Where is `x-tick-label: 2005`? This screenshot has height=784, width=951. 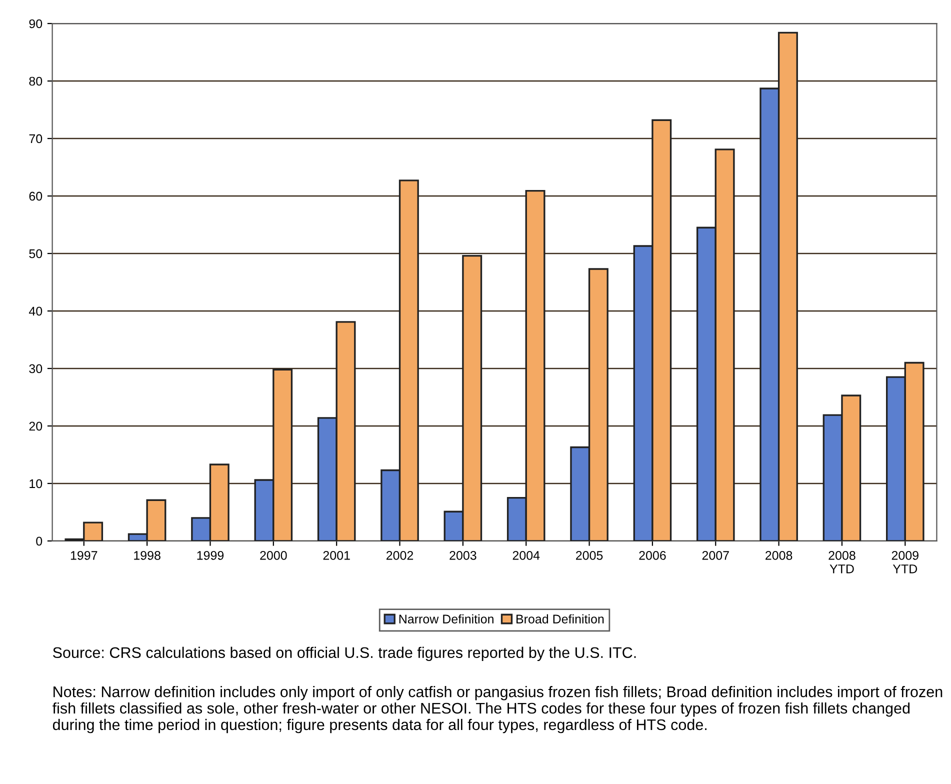
x-tick-label: 2005 is located at coordinates (589, 555).